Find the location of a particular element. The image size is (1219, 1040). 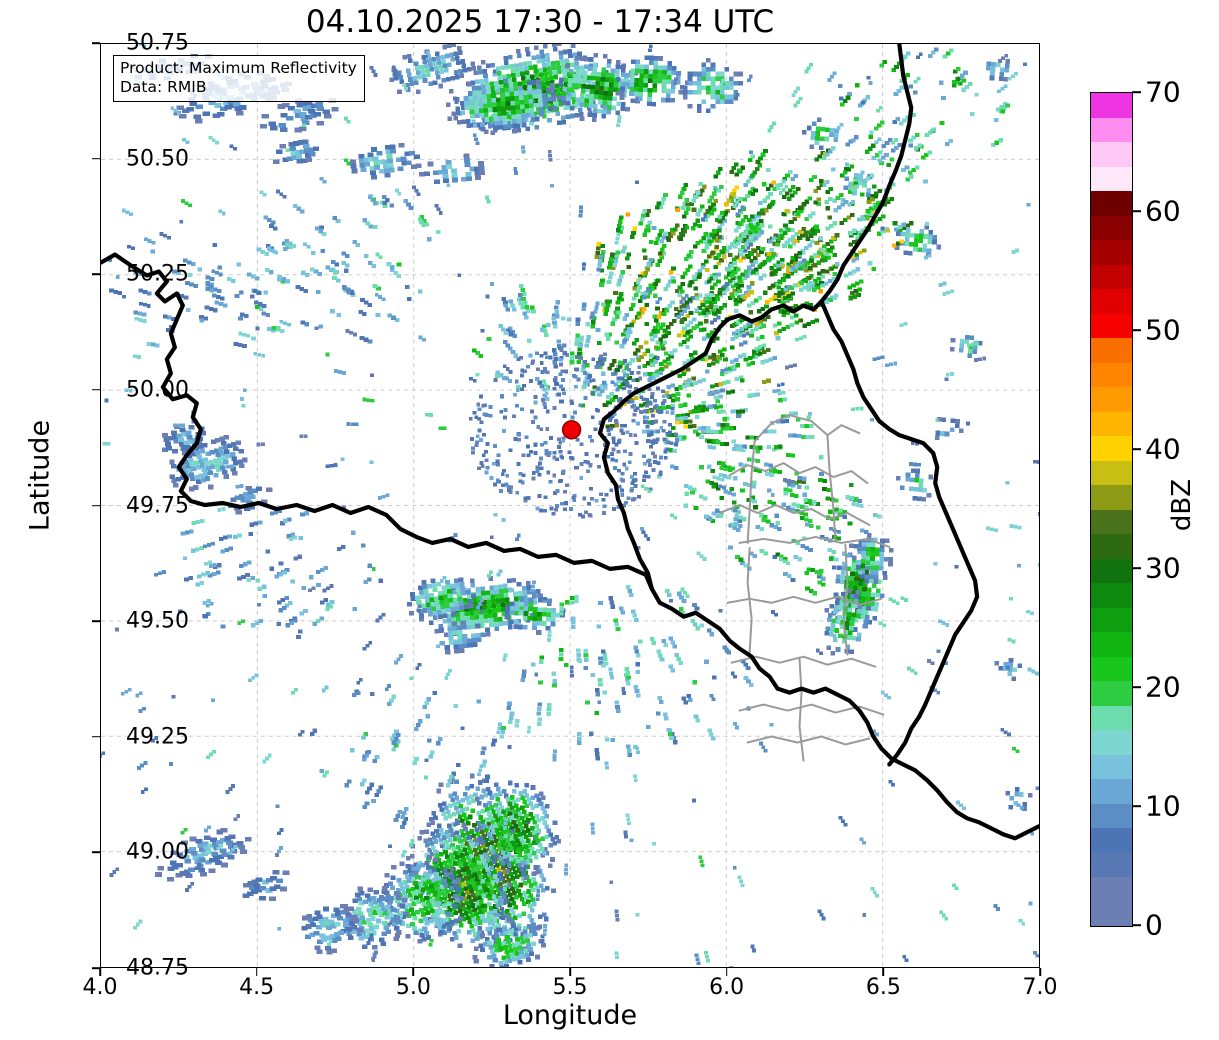

figure-title: 04.10.2025 17:30 - 17:34 UTC is located at coordinates (540, 22).